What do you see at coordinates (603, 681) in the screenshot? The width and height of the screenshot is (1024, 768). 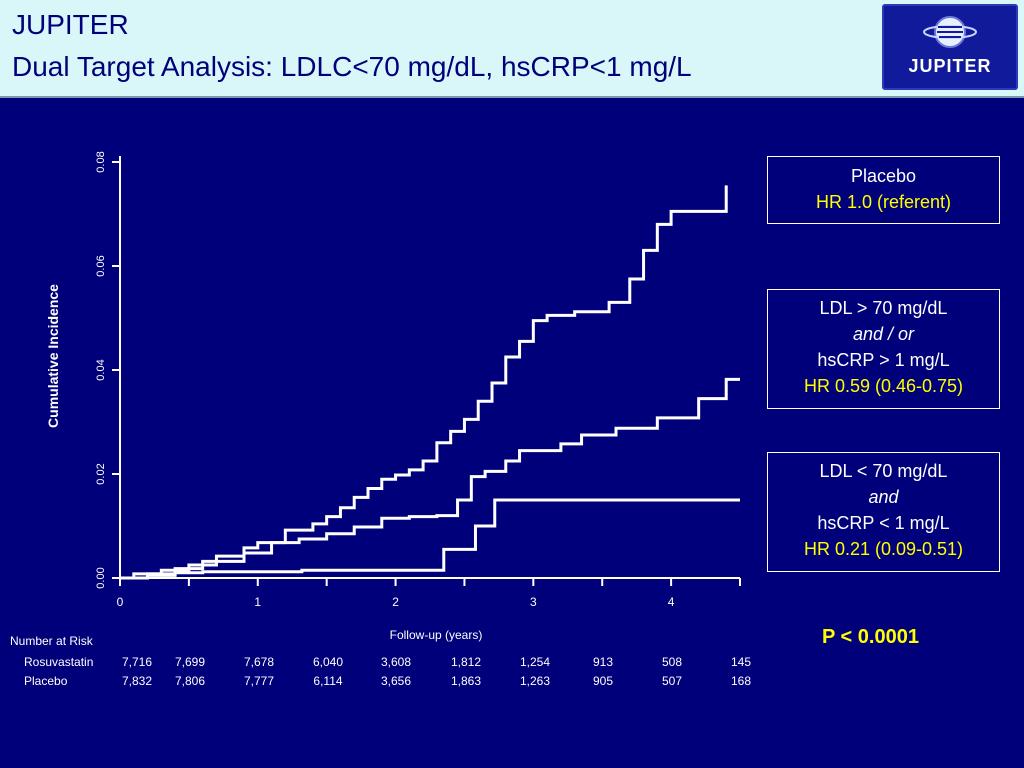 I see `risk-cell: 905` at bounding box center [603, 681].